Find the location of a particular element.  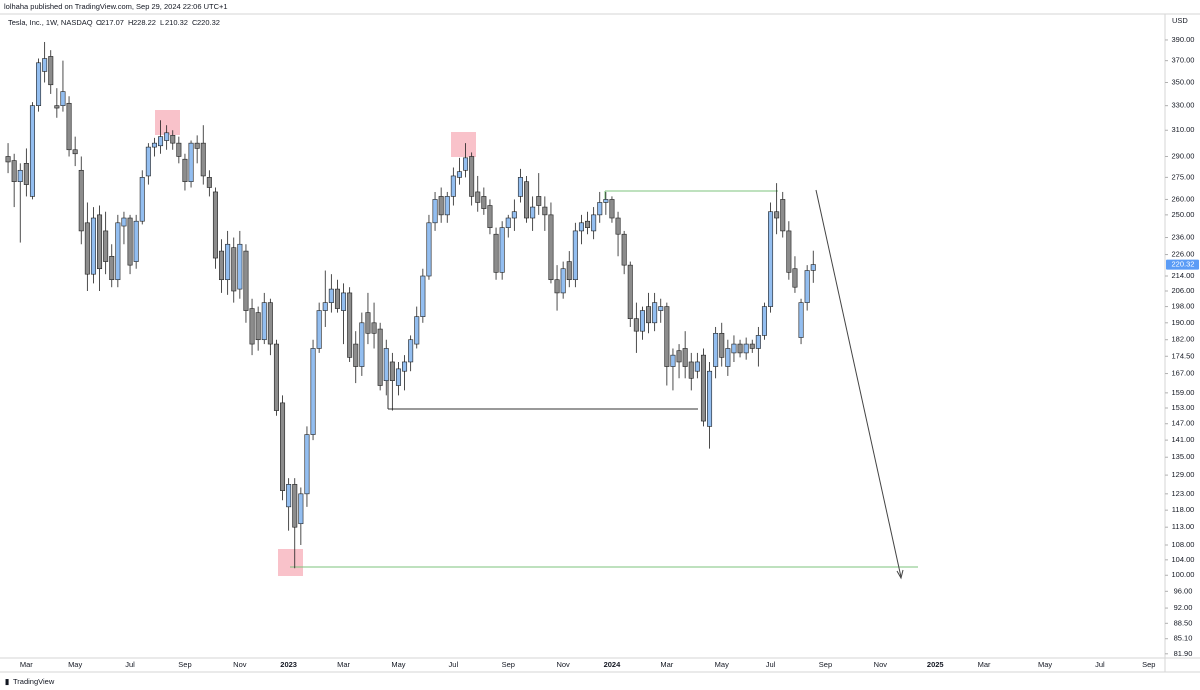

ohlc-value: 210.32 is located at coordinates (176, 22).